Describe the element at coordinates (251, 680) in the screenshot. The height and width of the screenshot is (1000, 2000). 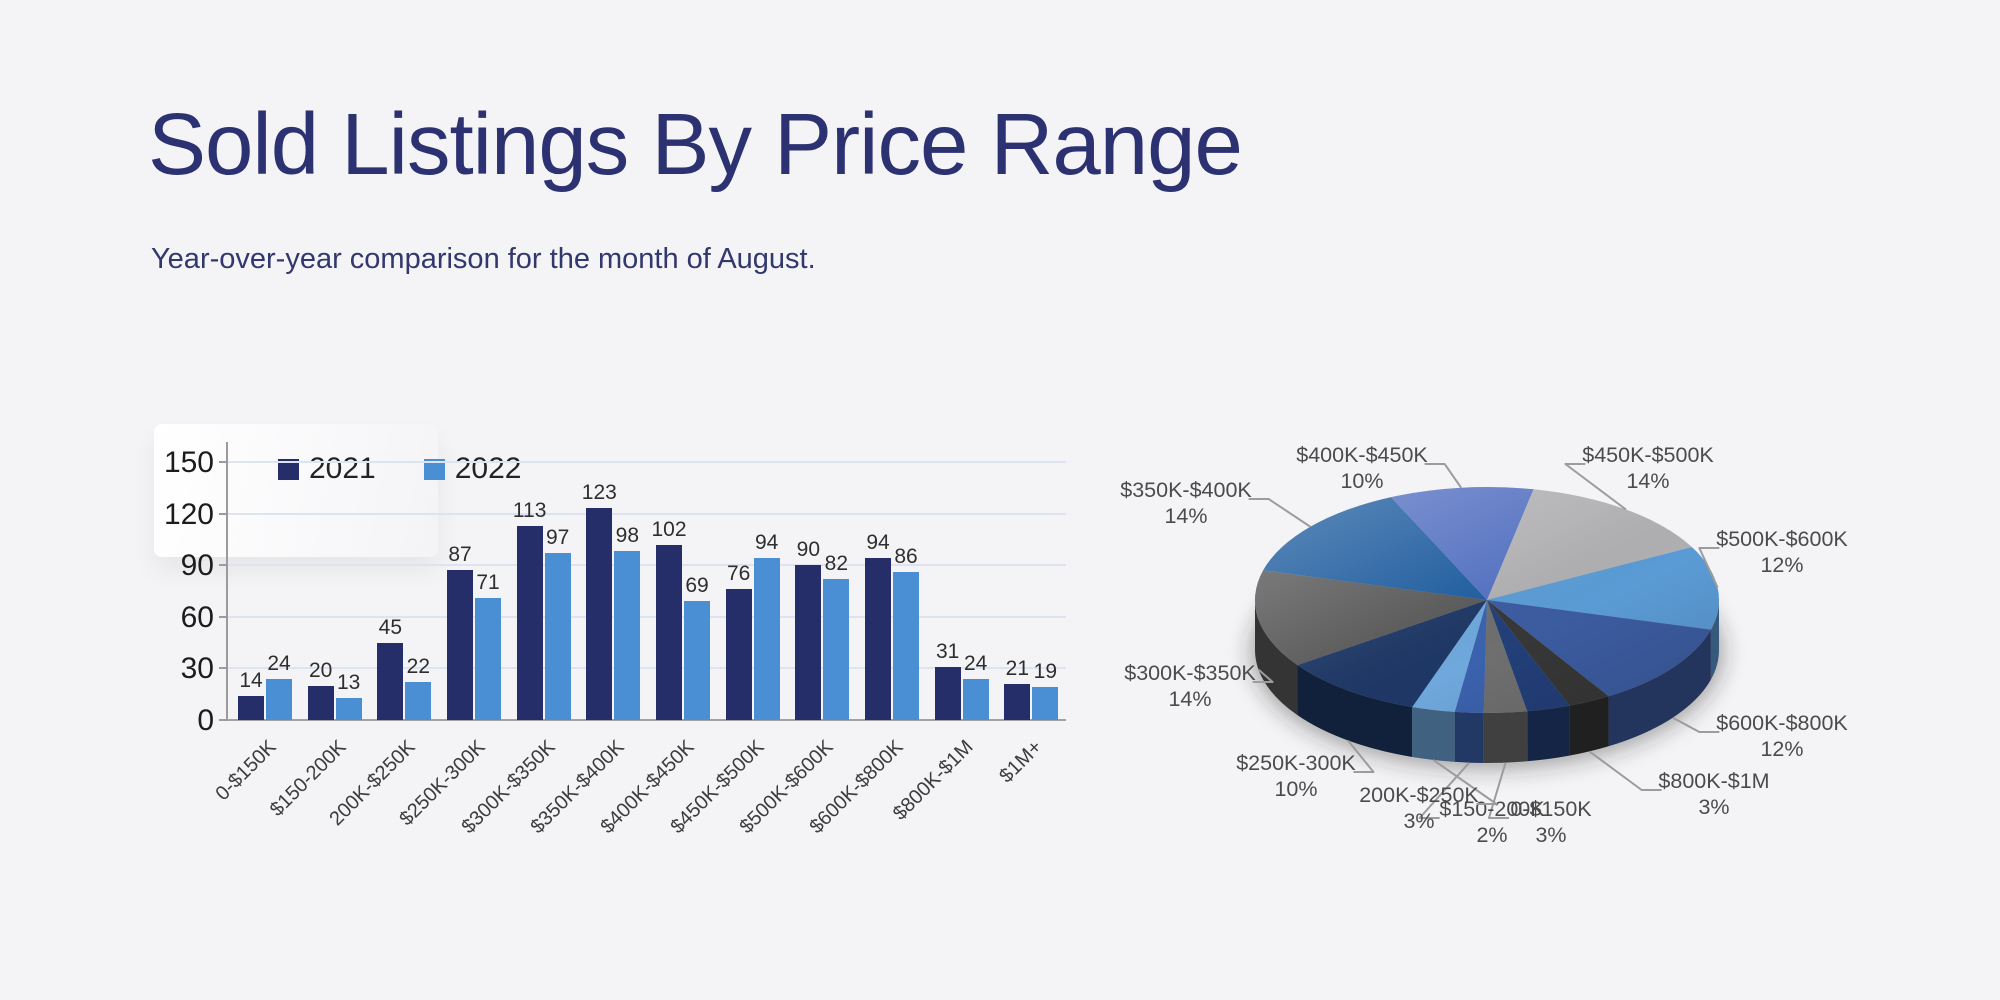
I see `bar-value-label: 14` at that location.